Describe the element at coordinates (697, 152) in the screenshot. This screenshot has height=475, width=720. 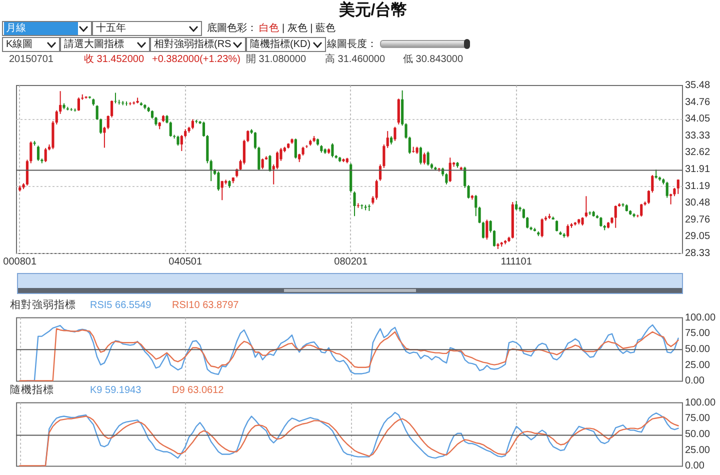
I see `y-tick-label: 32.62` at that location.